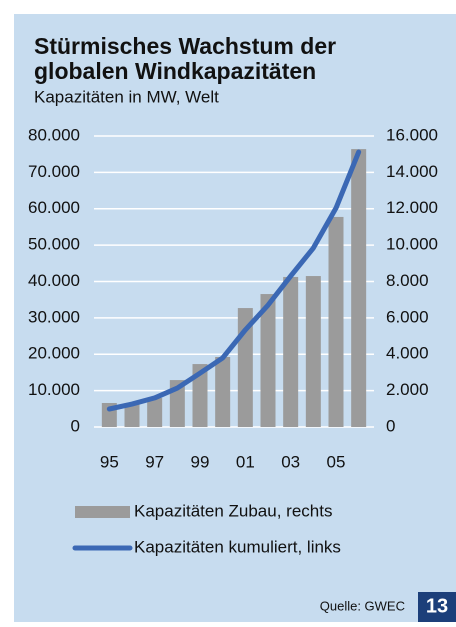 This screenshot has height=627, width=456. I want to click on chart-title: Stürmisches Wachstum der, so click(185, 46).